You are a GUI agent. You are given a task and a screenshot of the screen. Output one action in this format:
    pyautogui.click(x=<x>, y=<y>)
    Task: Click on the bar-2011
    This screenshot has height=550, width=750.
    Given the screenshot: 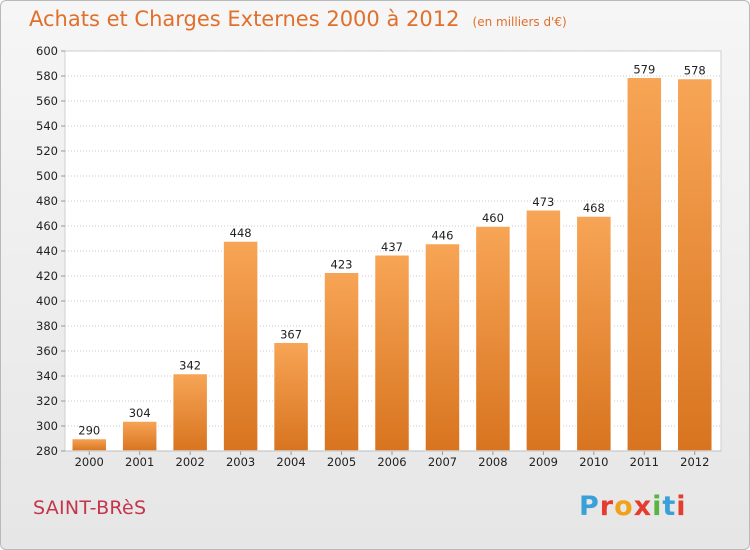 What is the action you would take?
    pyautogui.click(x=644, y=264)
    